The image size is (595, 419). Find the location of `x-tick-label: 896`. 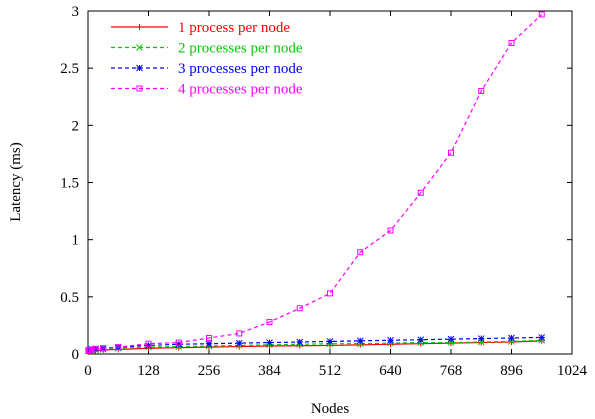

x-tick-label: 896 is located at coordinates (511, 371).